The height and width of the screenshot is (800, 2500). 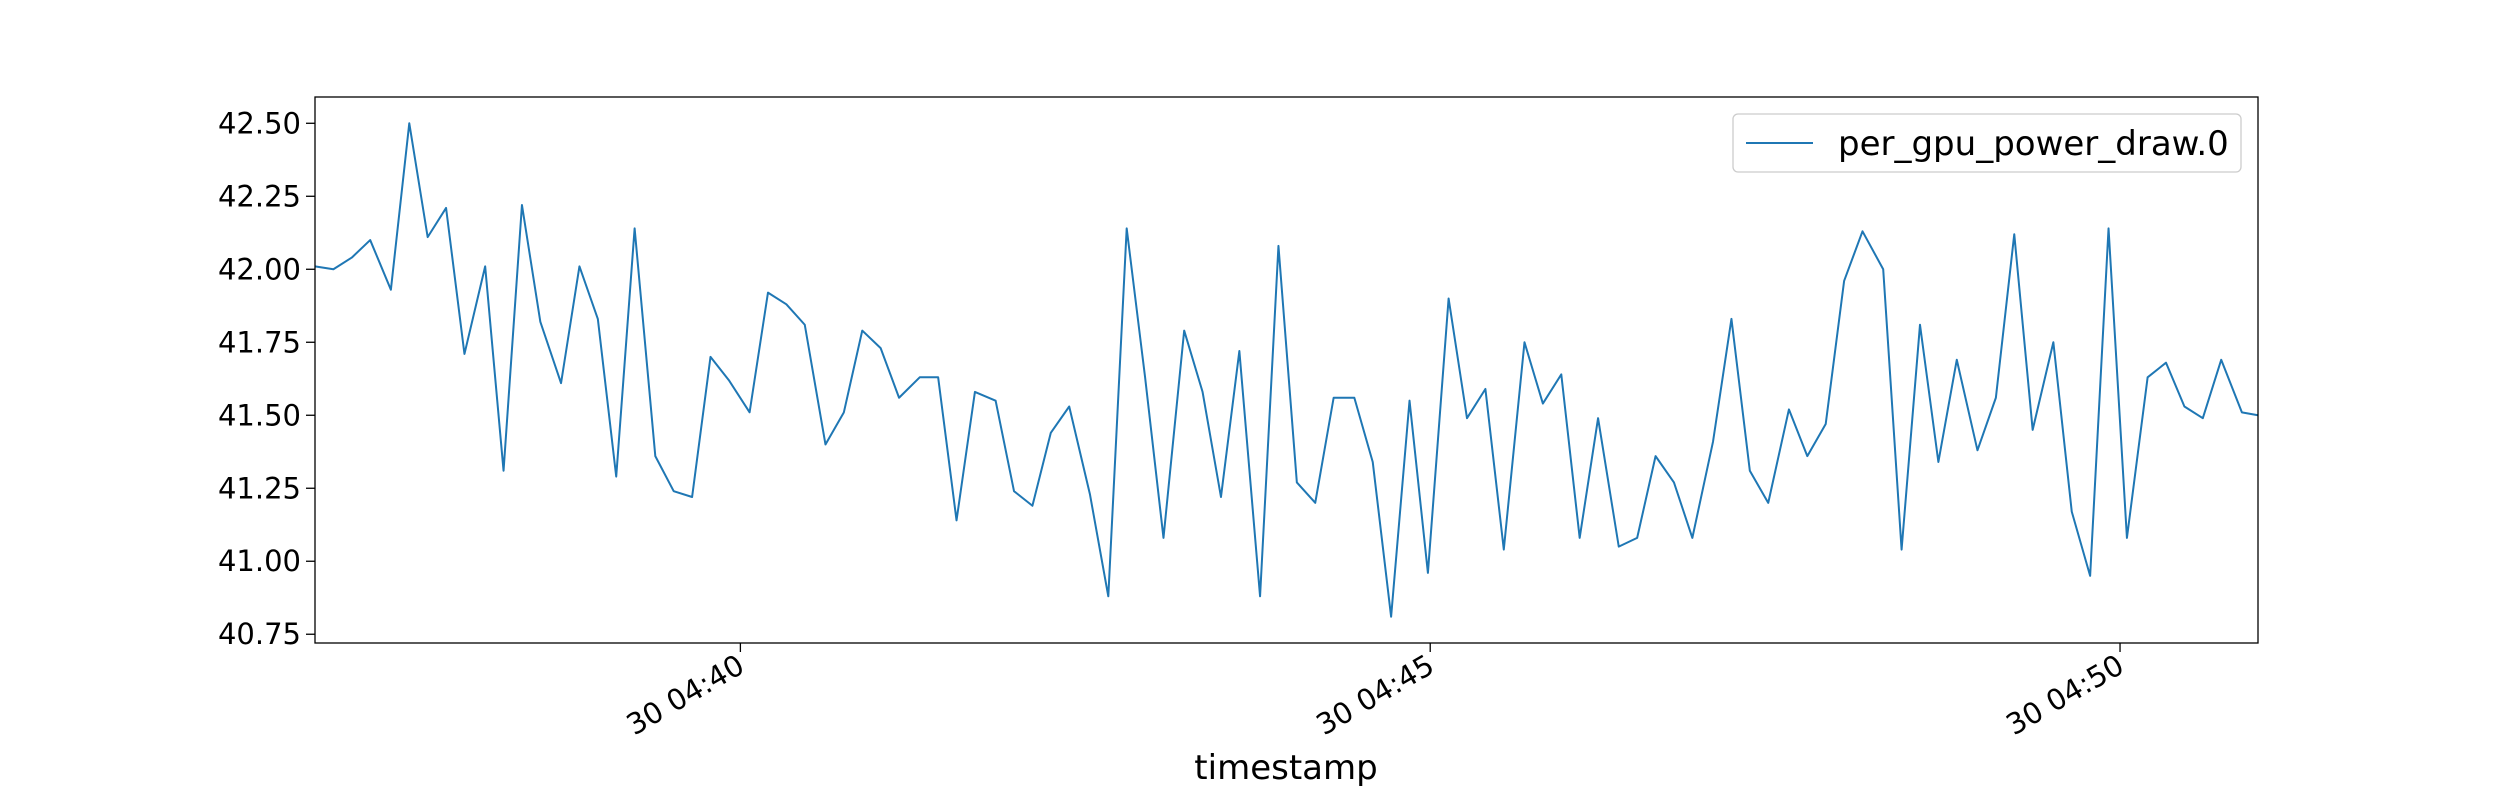 What do you see at coordinates (259, 488) in the screenshot?
I see `y-tick-label: 41.25` at bounding box center [259, 488].